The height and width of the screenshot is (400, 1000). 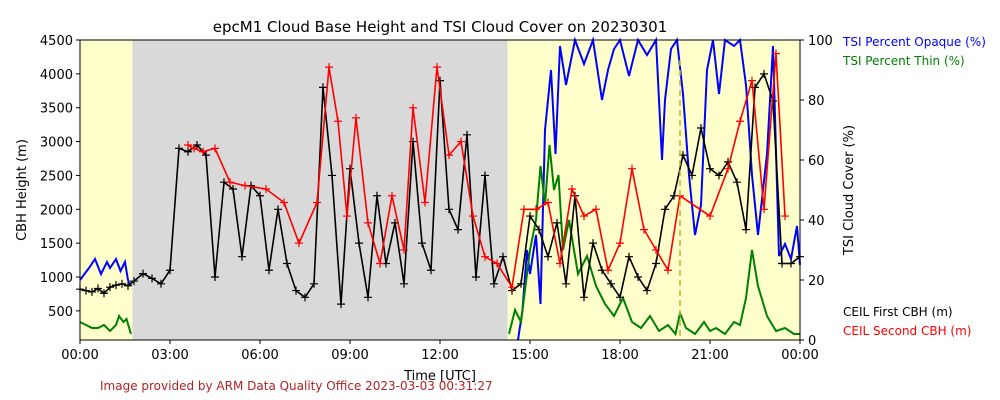 What do you see at coordinates (529, 355) in the screenshot?
I see `x-tick-label-5: 15:00` at bounding box center [529, 355].